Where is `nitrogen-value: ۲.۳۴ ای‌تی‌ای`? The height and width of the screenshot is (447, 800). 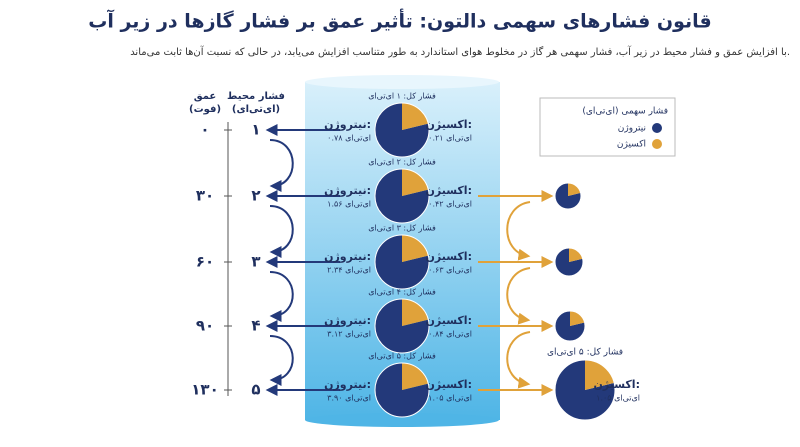 nitrogen-value: ۲.۳۴ ای‌تی‌ای is located at coordinates (349, 270).